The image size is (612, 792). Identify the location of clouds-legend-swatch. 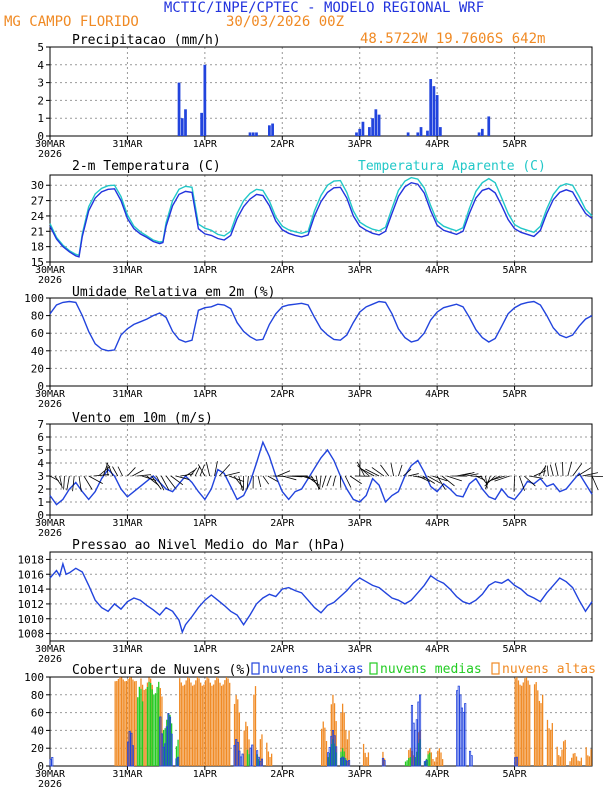
(373, 668).